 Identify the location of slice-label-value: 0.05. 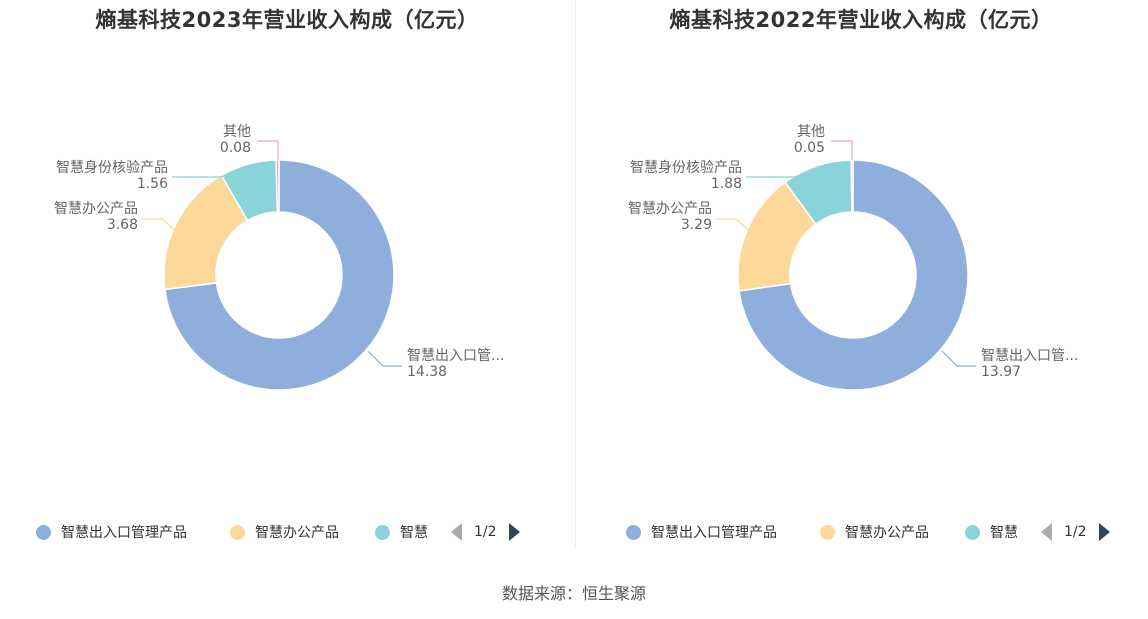
(809, 148).